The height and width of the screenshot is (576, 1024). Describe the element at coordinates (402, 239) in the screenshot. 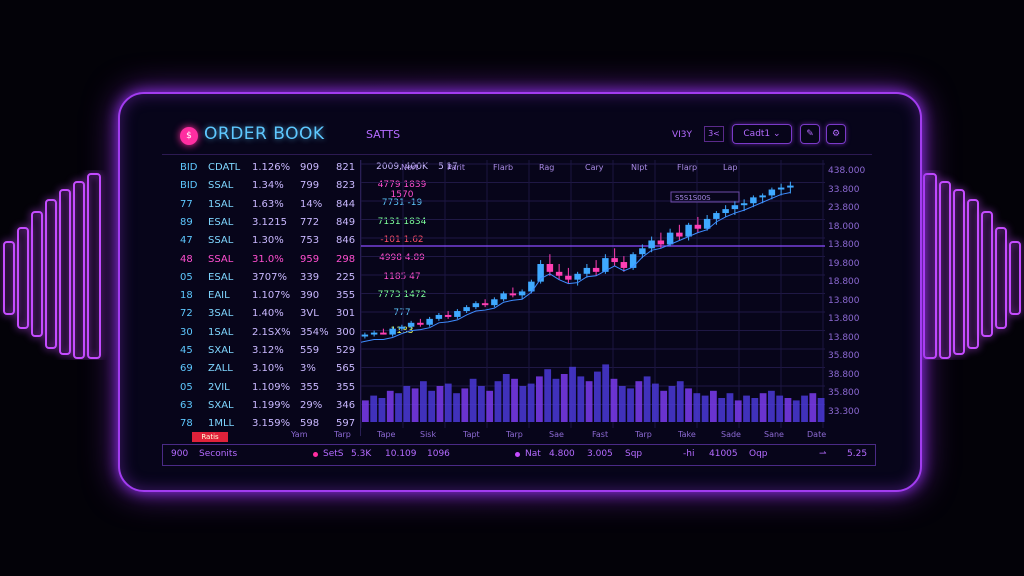

I see `depth-row: -101 1.62` at that location.